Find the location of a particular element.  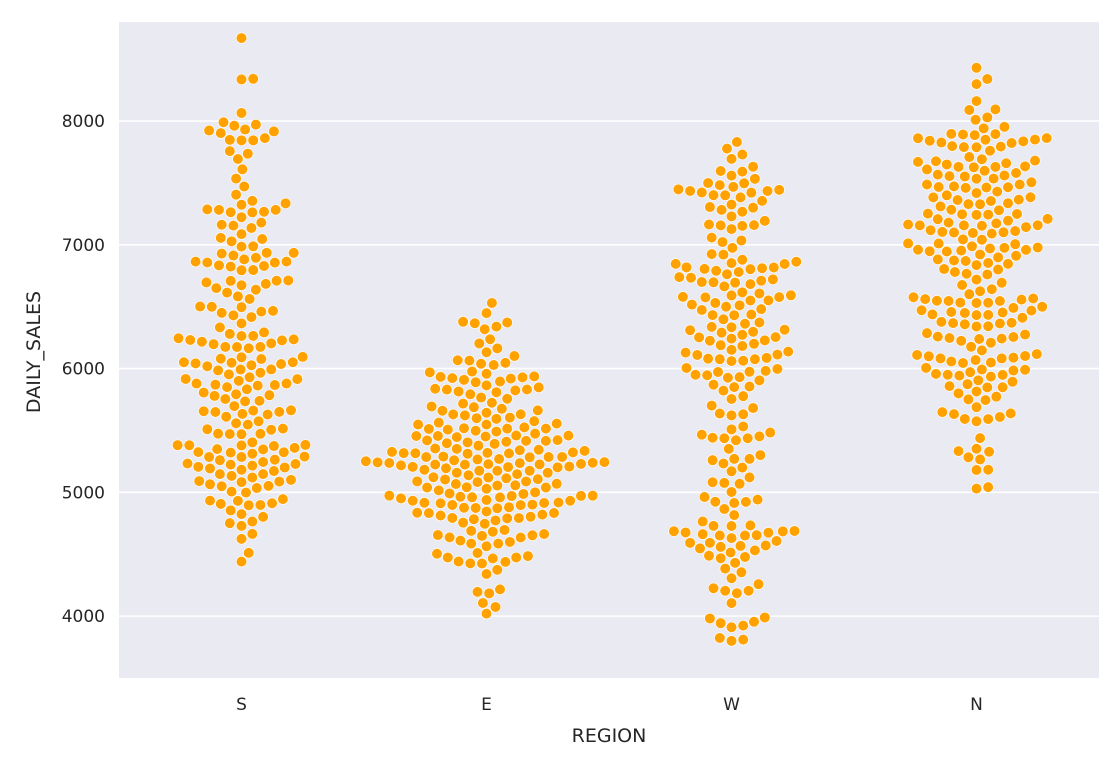

x-tick-label: E is located at coordinates (486, 705).